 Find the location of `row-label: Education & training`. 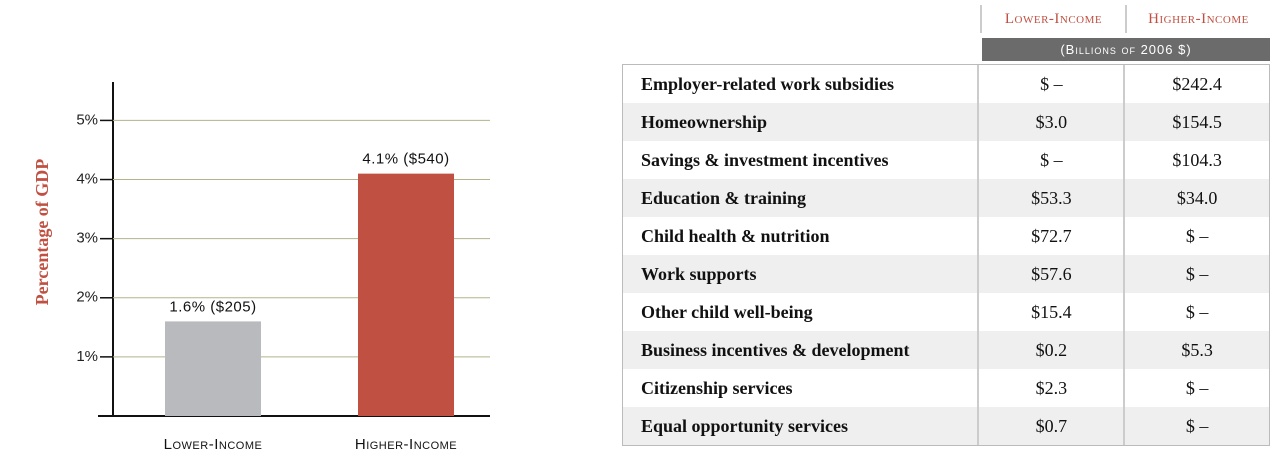

row-label: Education & training is located at coordinates (801, 198).